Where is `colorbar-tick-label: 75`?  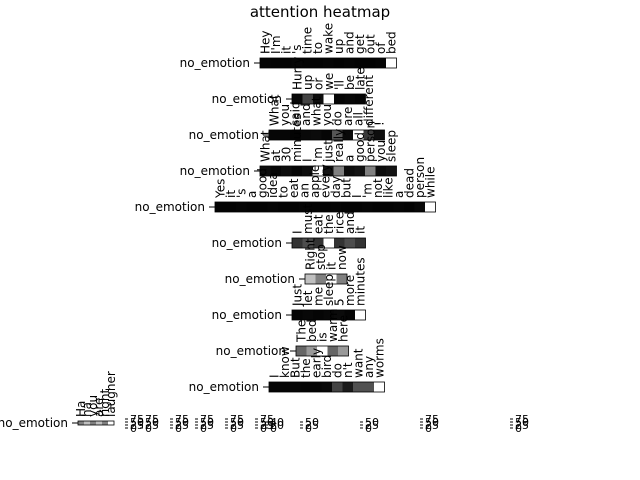
colorbar-tick-label: 75 is located at coordinates (432, 419).